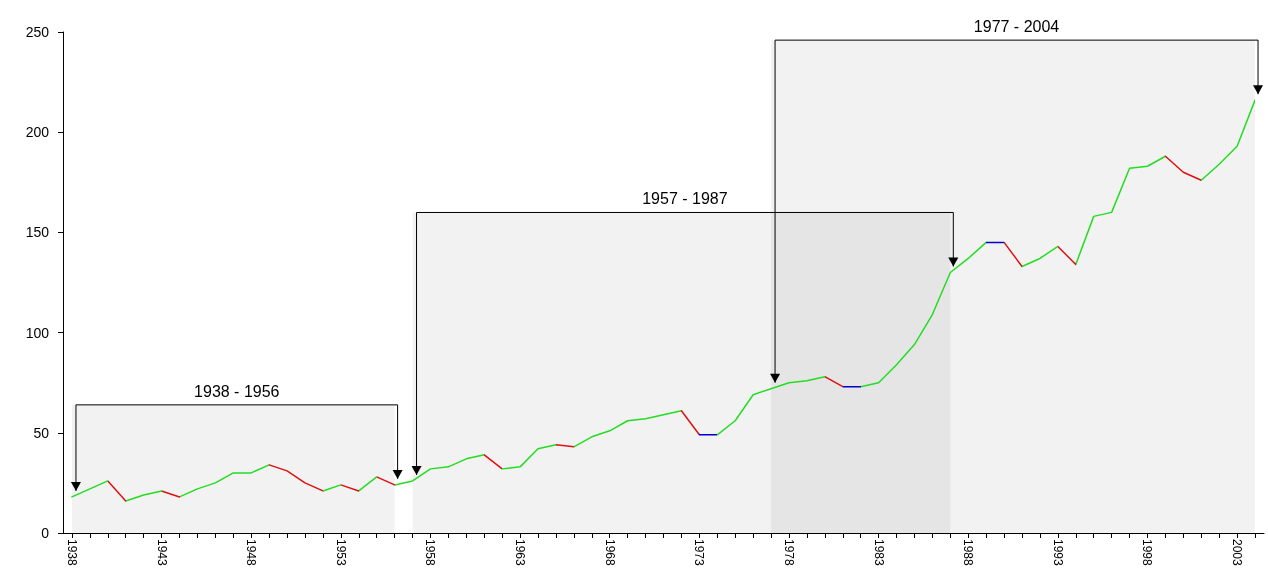 The height and width of the screenshot is (576, 1268). I want to click on y-tick-label: 100, so click(37, 332).